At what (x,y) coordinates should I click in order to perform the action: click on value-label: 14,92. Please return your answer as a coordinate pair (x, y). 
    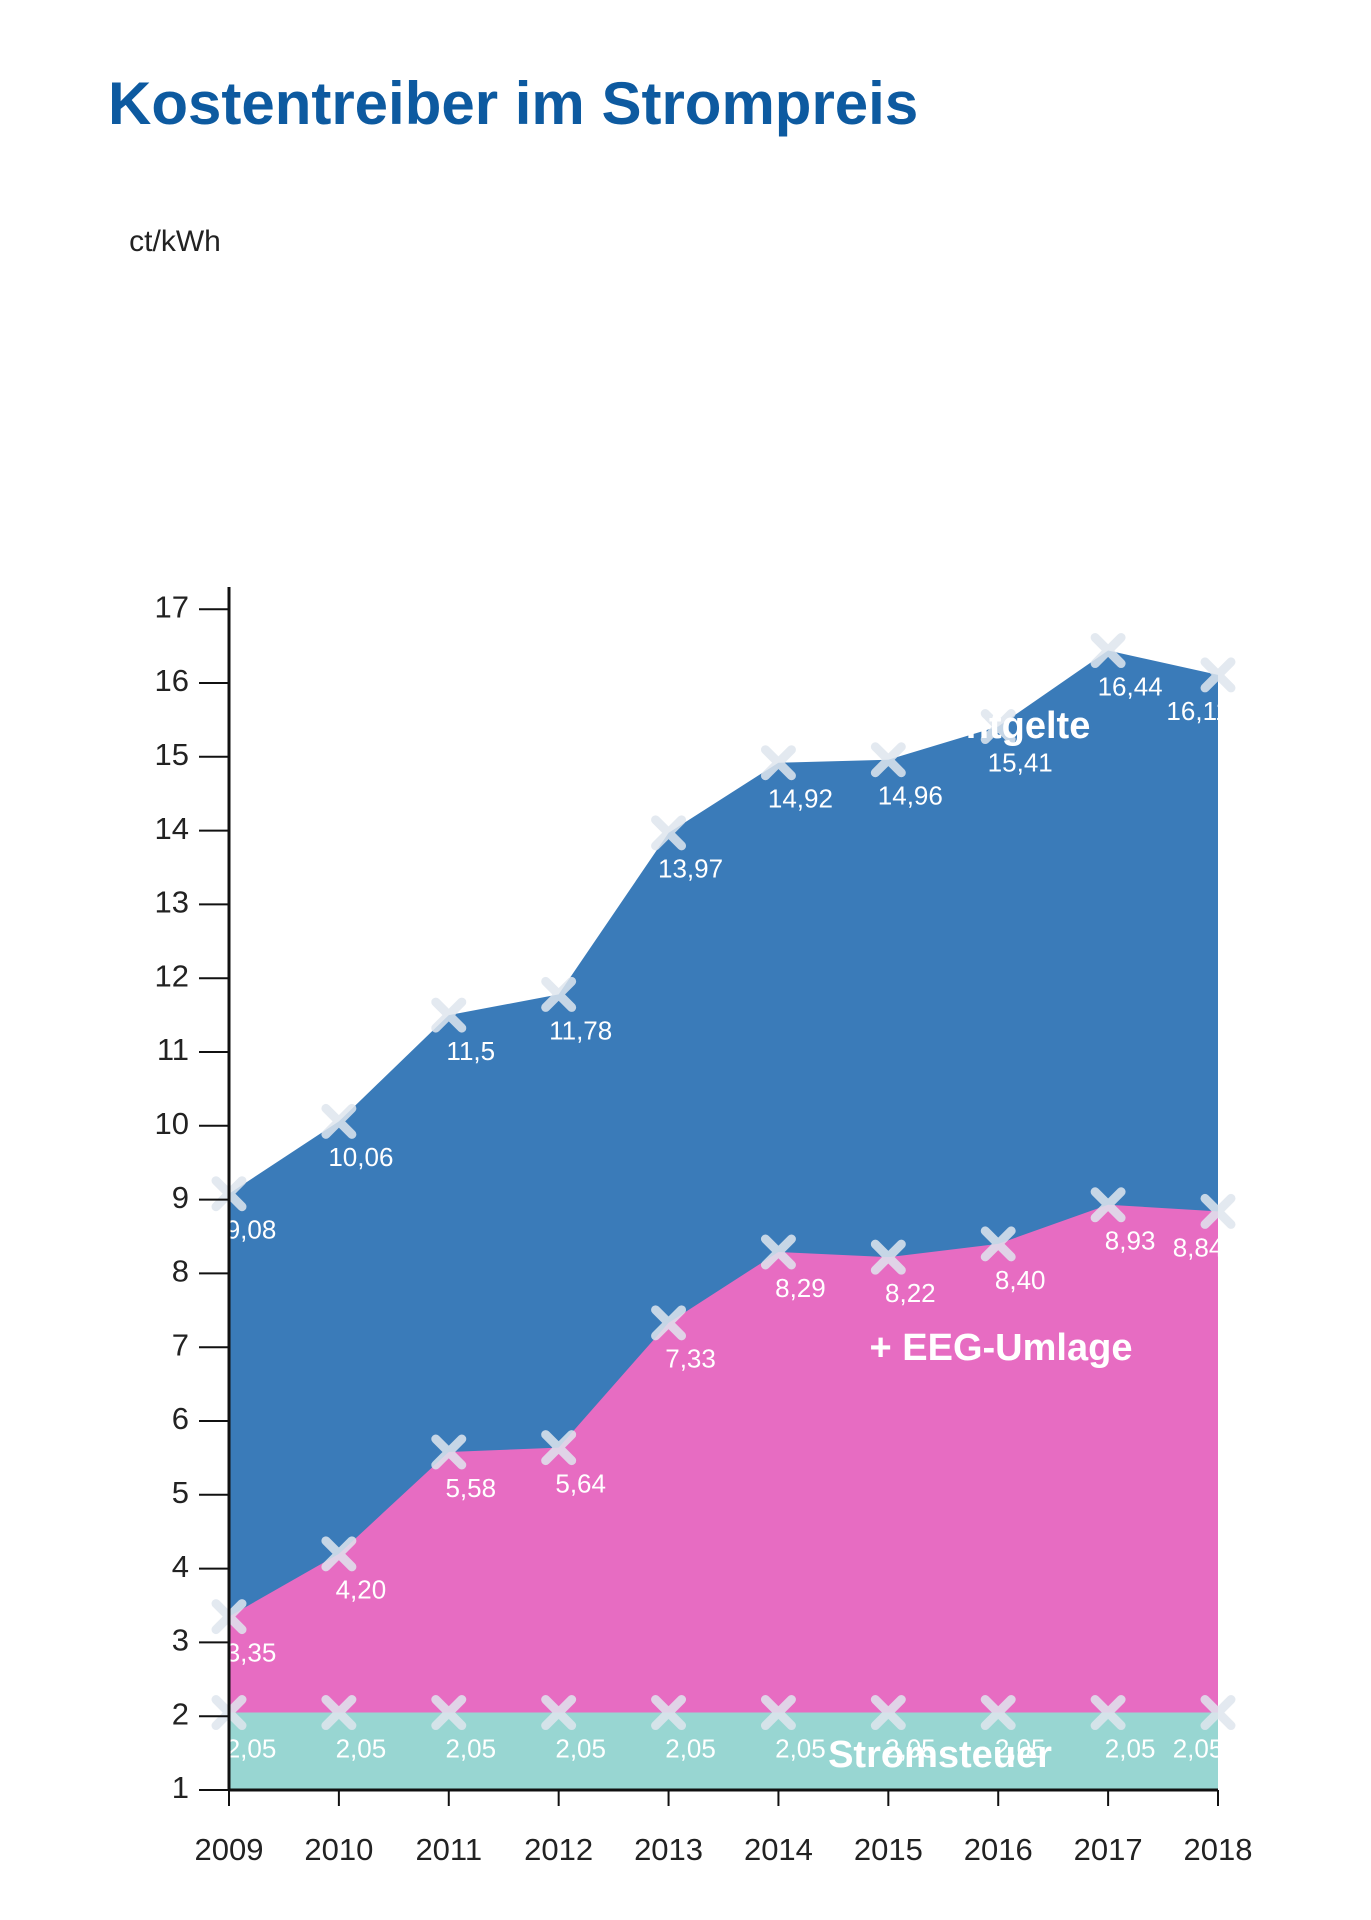
    Looking at the image, I should click on (800, 799).